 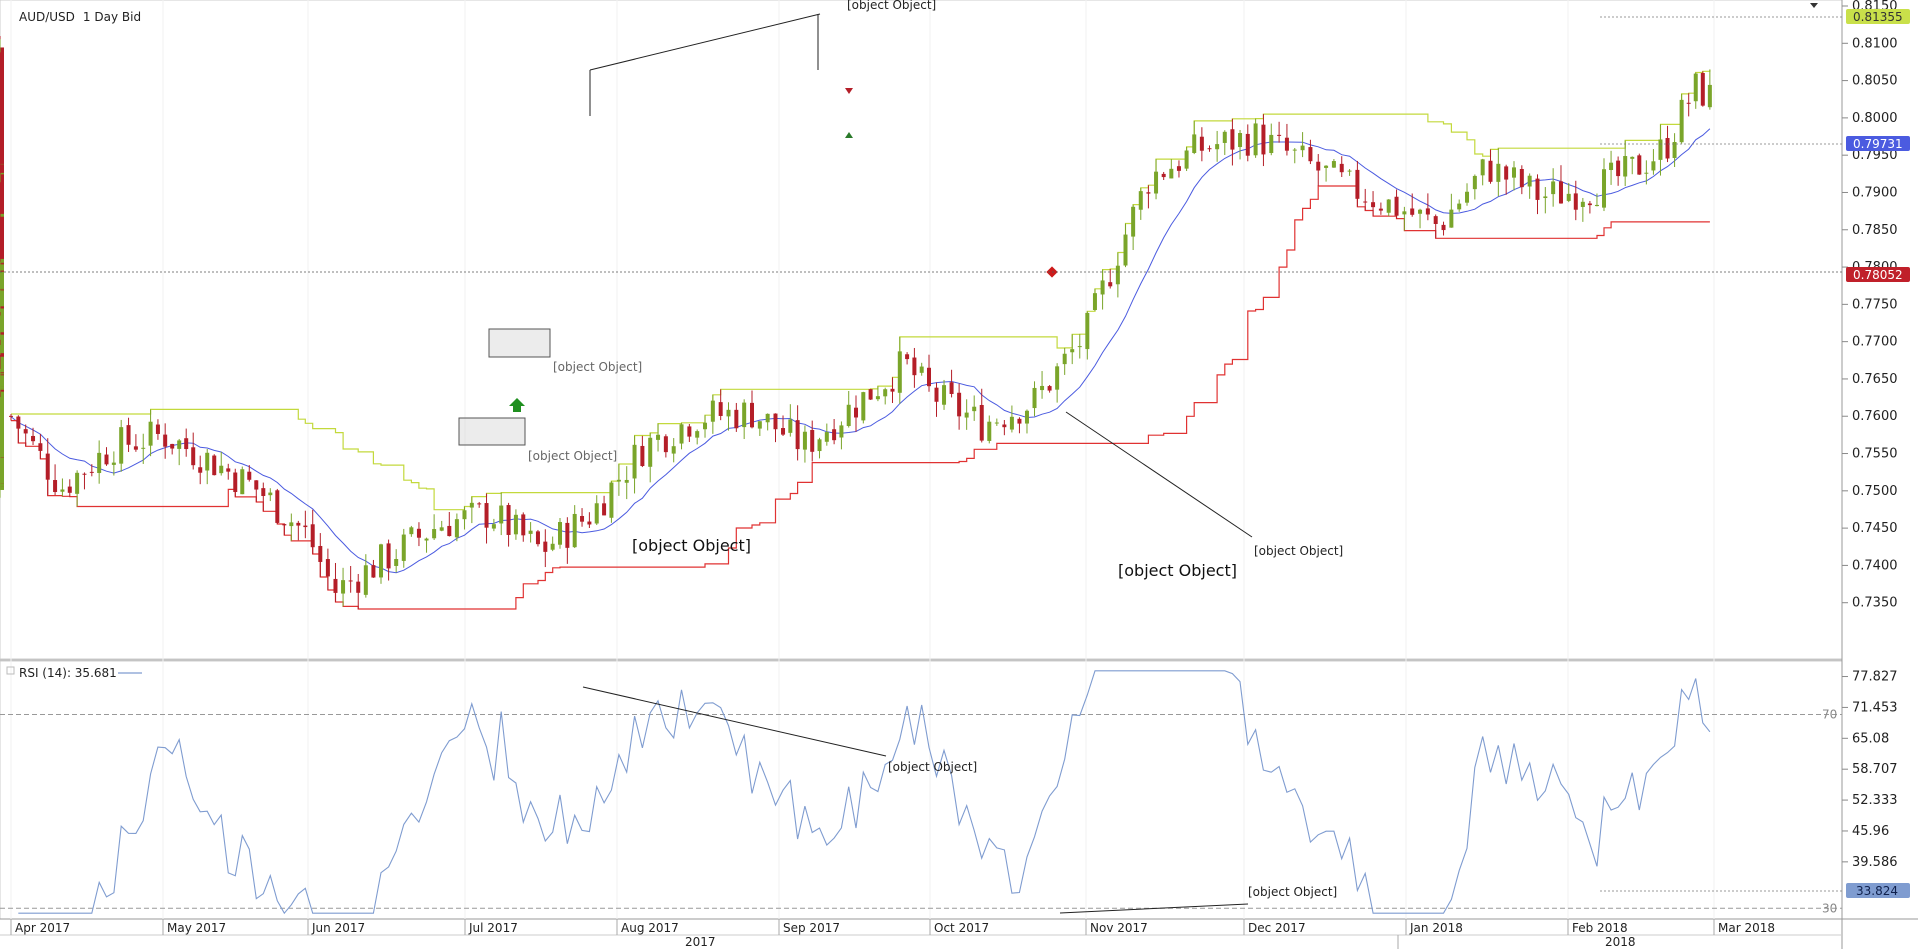 What do you see at coordinates (68, 673) in the screenshot?
I see `rsi-legend-label: RSI (14): 35.681` at bounding box center [68, 673].